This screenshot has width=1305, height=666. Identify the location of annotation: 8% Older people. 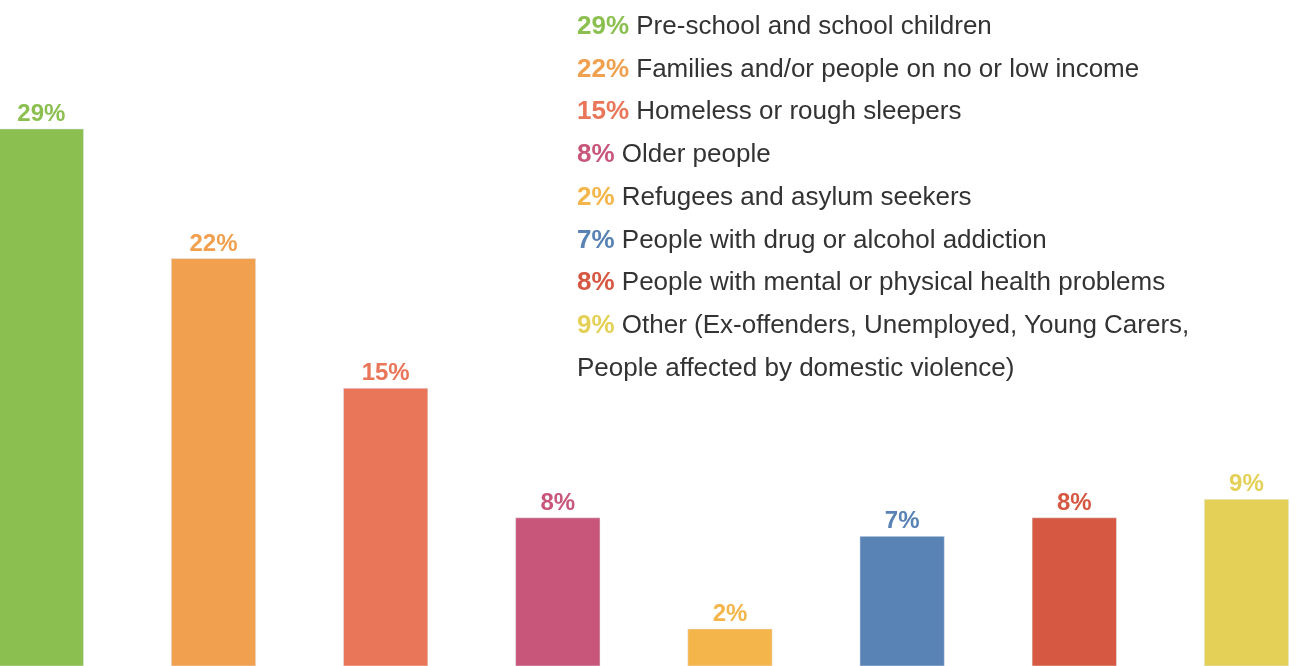
(674, 153).